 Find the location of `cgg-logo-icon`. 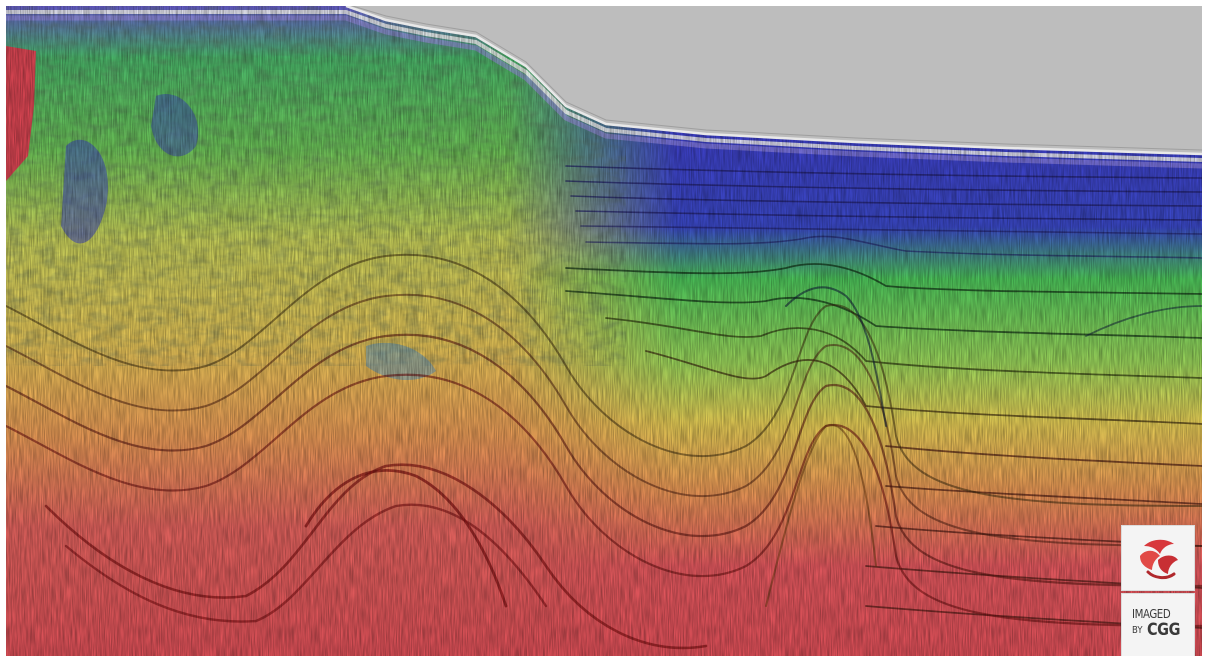

cgg-logo-icon is located at coordinates (1159, 559).